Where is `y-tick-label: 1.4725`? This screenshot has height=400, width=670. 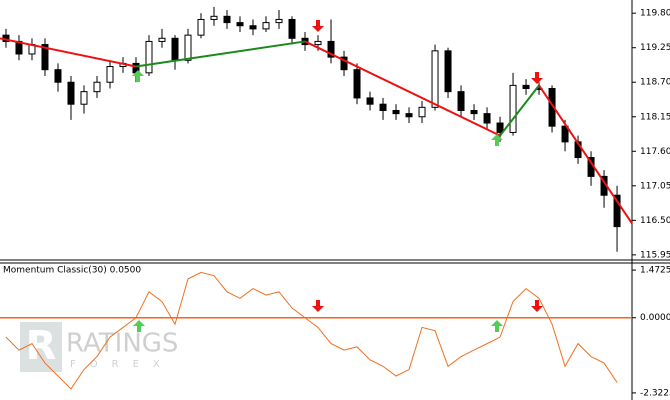 y-tick-label: 1.4725 is located at coordinates (655, 271).